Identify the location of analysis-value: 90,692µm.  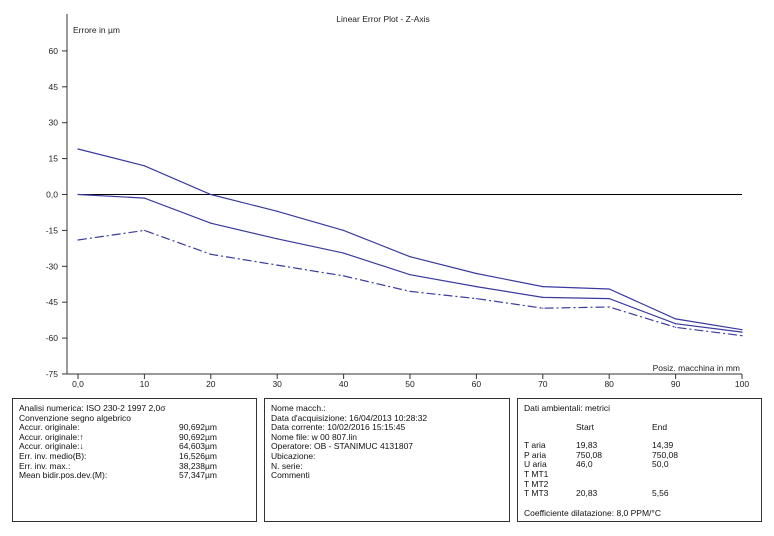
(198, 427).